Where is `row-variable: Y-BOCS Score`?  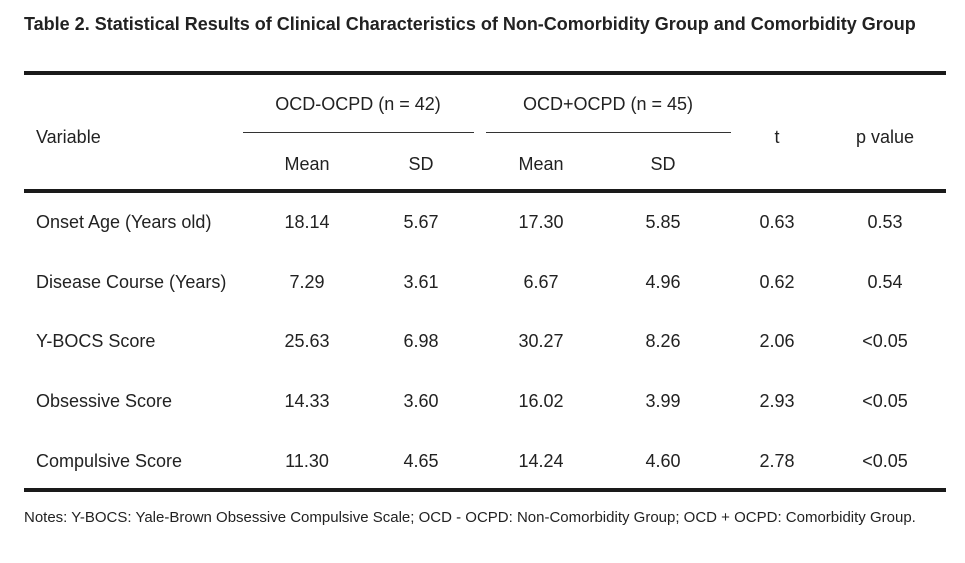 row-variable: Y-BOCS Score is located at coordinates (96, 341).